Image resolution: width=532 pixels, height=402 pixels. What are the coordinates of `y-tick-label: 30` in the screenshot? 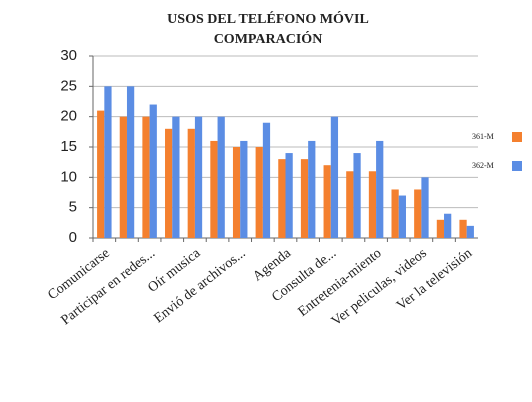 It's located at (68, 55).